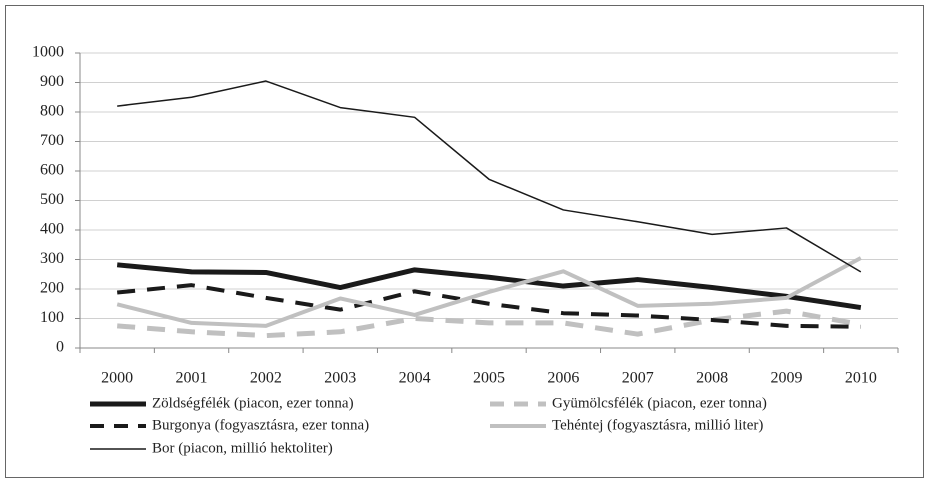 The height and width of the screenshot is (483, 930). Describe the element at coordinates (52, 288) in the screenshot. I see `y-tick-label: 200` at that location.